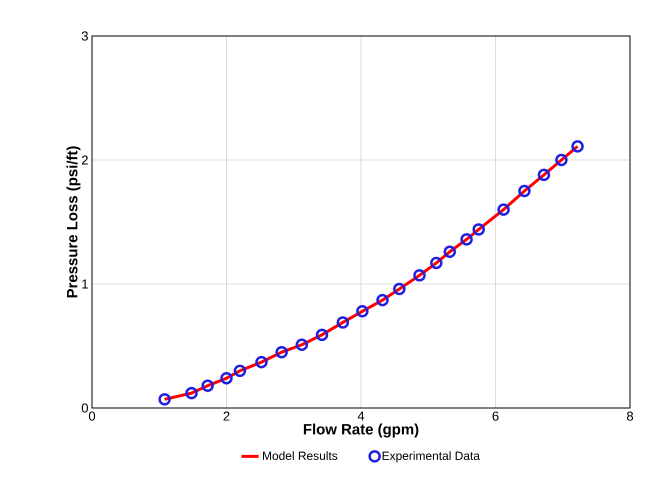 This screenshot has width=663, height=504. What do you see at coordinates (85, 160) in the screenshot?
I see `y-tick-label: 2` at bounding box center [85, 160].